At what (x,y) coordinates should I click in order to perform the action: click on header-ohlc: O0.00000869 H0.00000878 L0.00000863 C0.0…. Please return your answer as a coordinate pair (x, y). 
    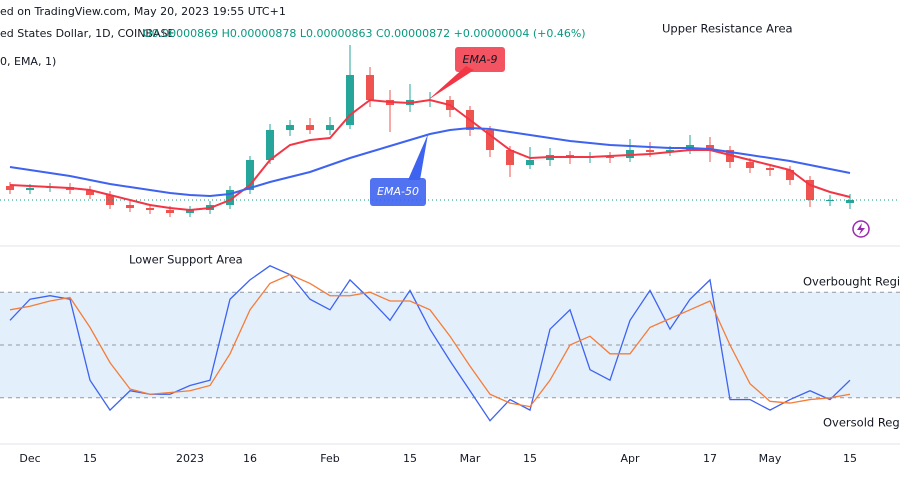
    Looking at the image, I should click on (364, 33).